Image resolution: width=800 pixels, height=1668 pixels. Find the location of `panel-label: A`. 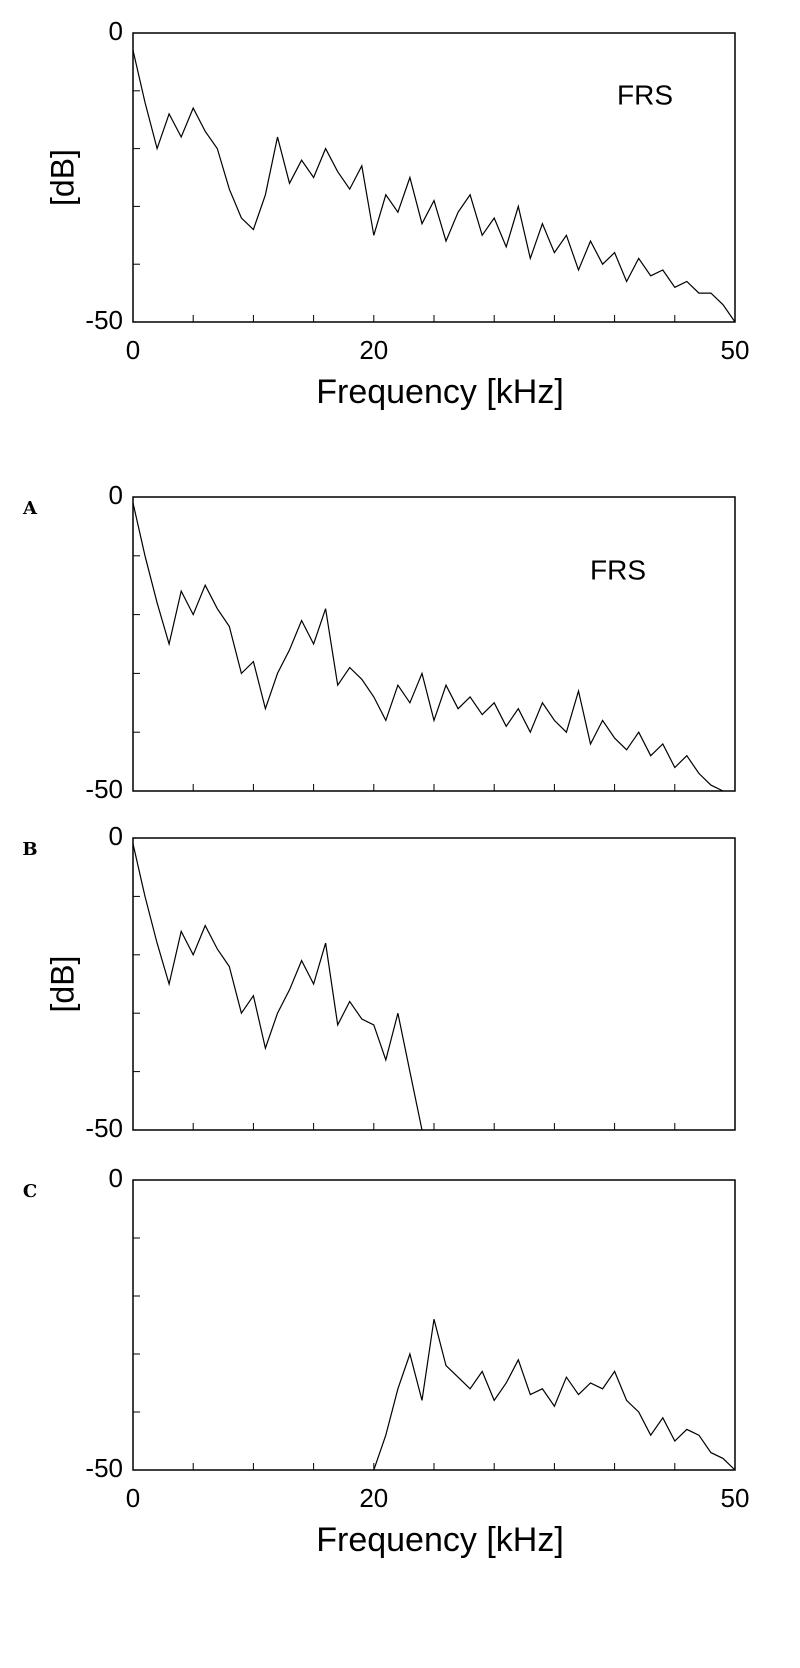

panel-label: A is located at coordinates (30, 508).